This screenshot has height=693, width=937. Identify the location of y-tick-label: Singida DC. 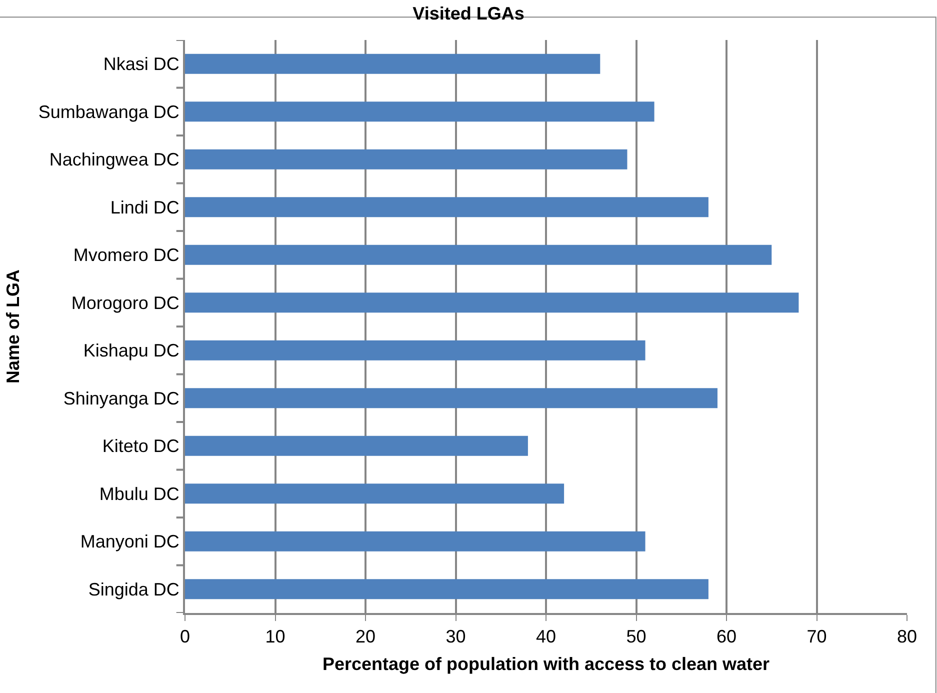
(134, 589).